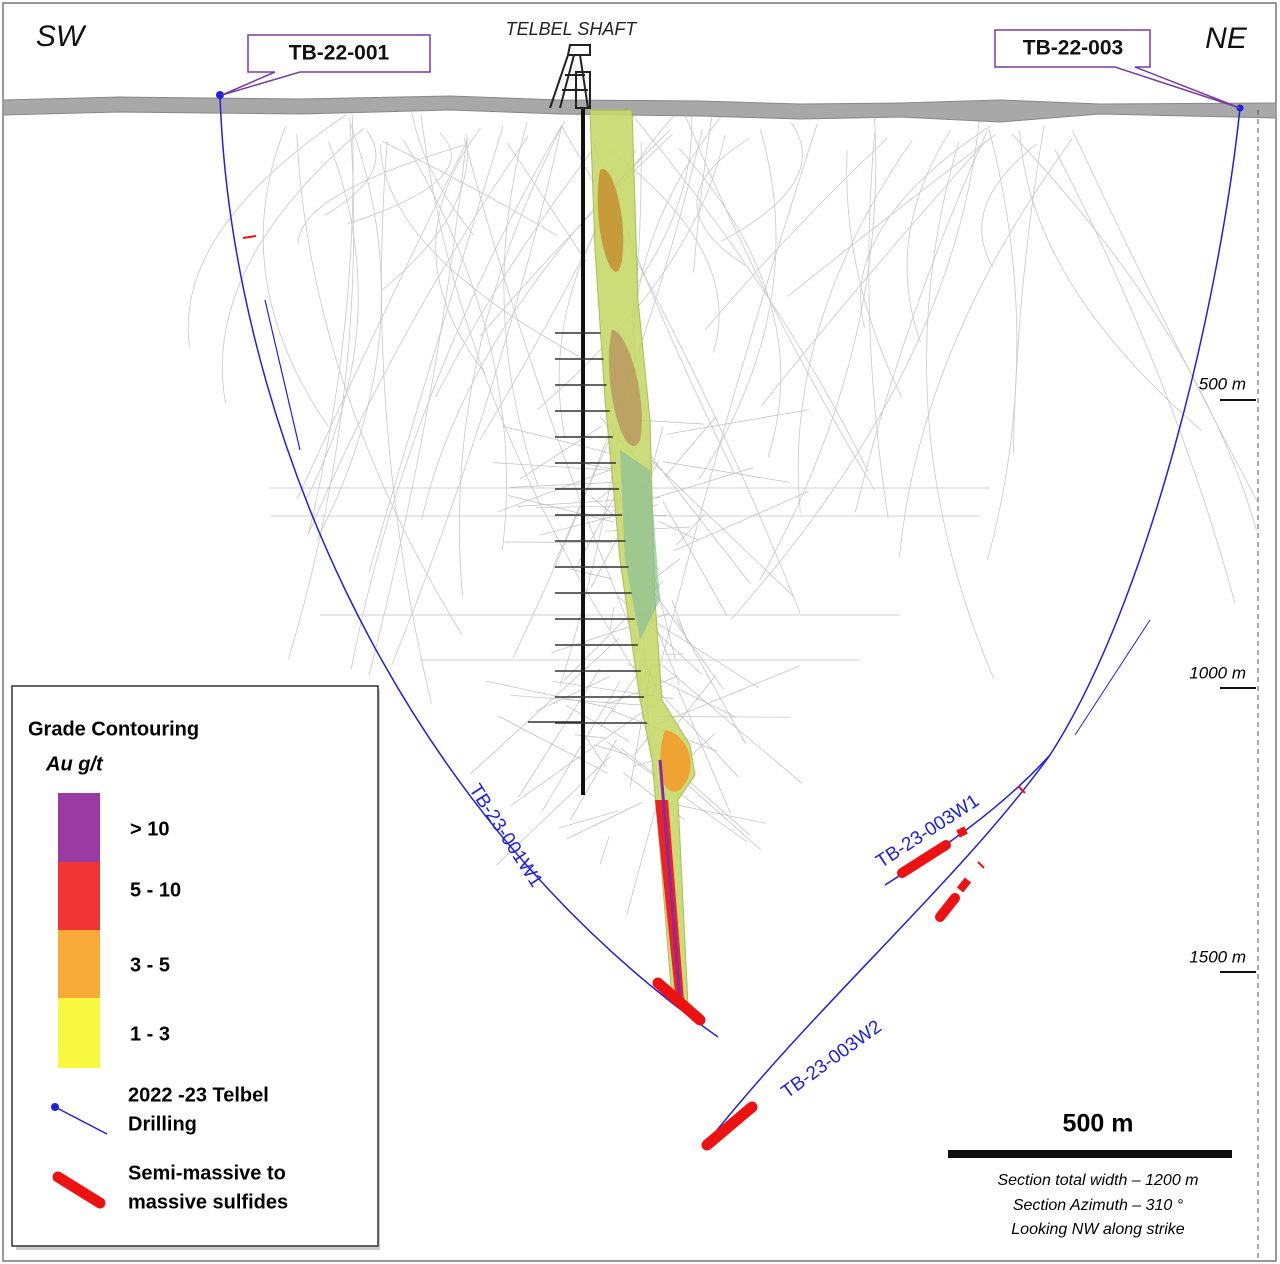  I want to click on depth-label: 1500 m, so click(1217, 956).